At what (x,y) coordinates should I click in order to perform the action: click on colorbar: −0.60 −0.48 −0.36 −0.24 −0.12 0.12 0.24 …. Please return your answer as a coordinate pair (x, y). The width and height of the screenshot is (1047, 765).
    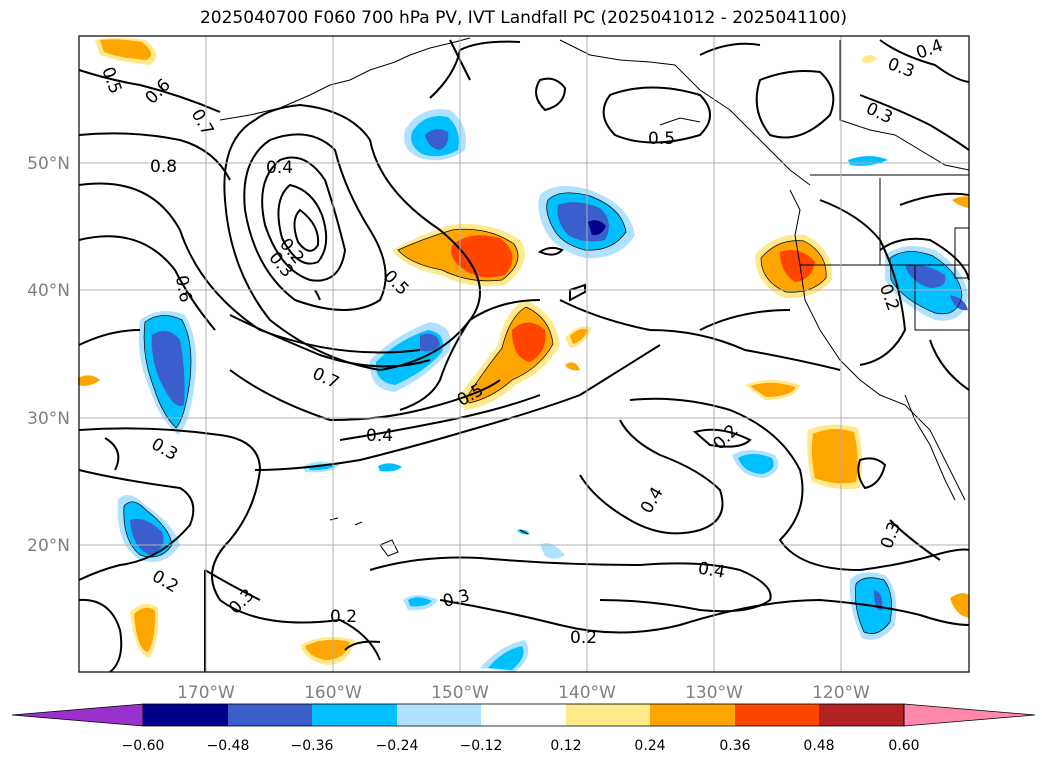
    Looking at the image, I should click on (523, 728).